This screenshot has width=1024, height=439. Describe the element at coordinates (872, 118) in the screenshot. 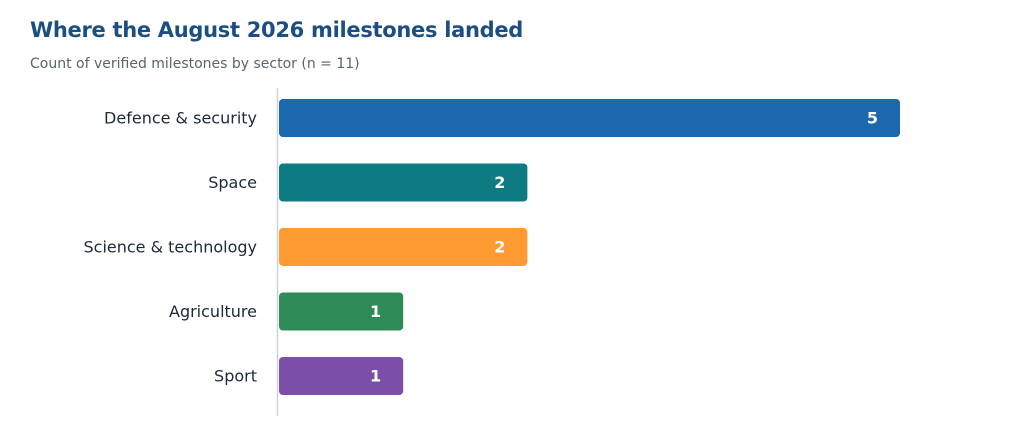

I see `value-label: 5` at that location.